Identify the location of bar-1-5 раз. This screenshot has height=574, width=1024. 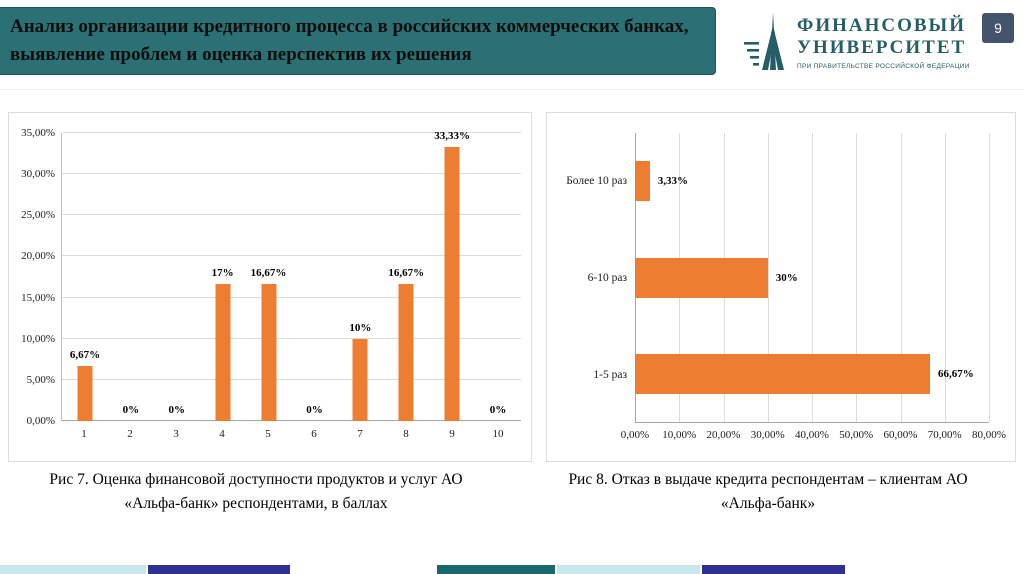
(782, 373).